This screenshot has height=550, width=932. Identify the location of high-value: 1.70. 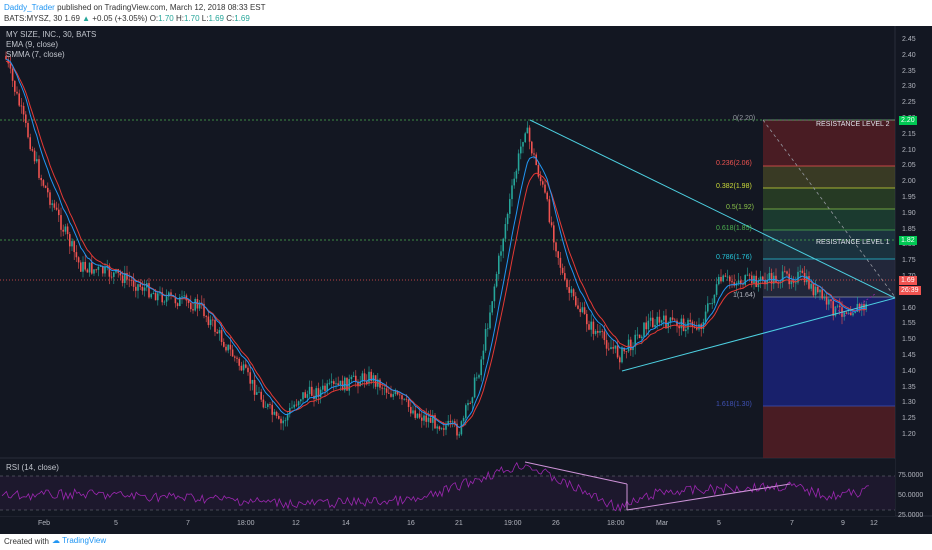
(191, 18).